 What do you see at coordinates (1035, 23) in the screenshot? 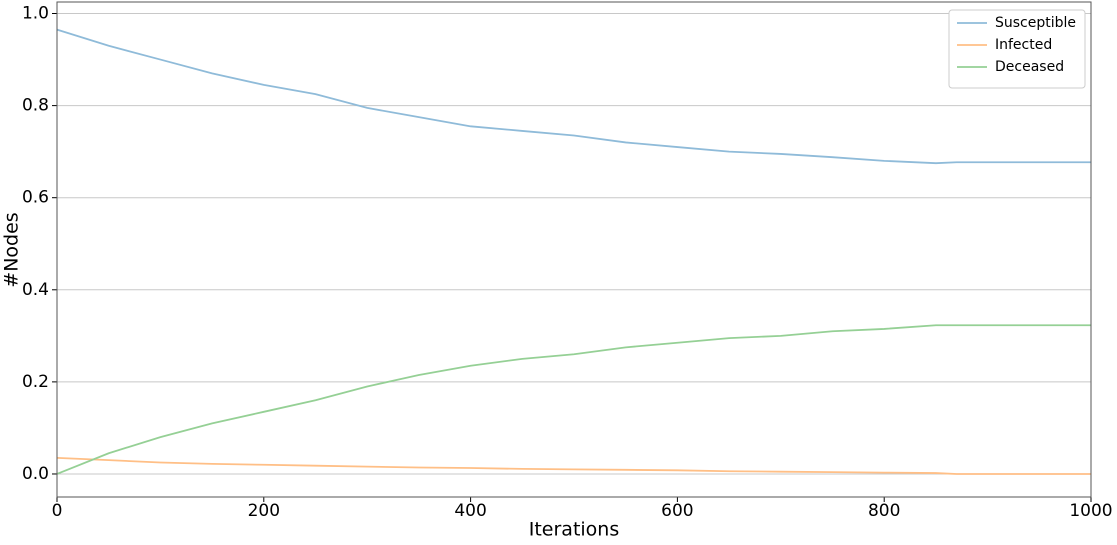
I see `legend-label: Susceptible` at bounding box center [1035, 23].